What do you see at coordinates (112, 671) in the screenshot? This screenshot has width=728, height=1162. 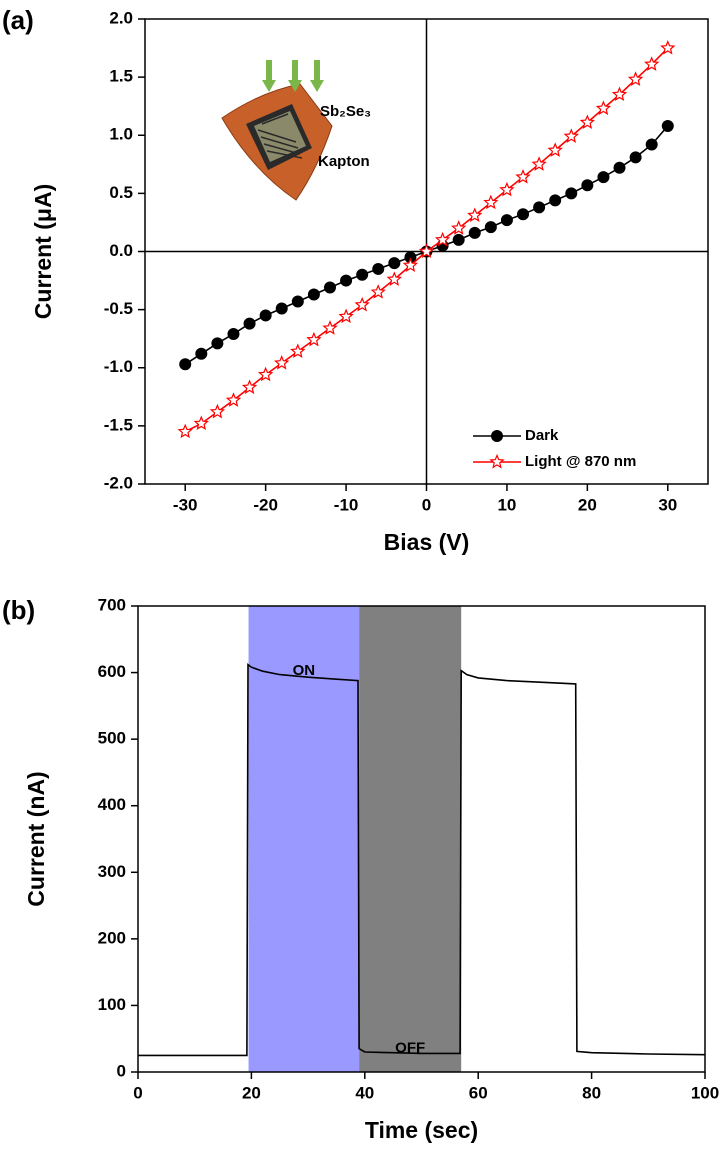 I see `y-tick-label: 600` at bounding box center [112, 671].